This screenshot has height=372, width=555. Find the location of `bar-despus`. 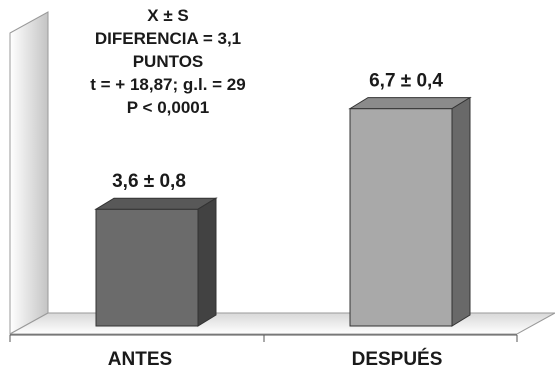

bar-despus is located at coordinates (410, 211).